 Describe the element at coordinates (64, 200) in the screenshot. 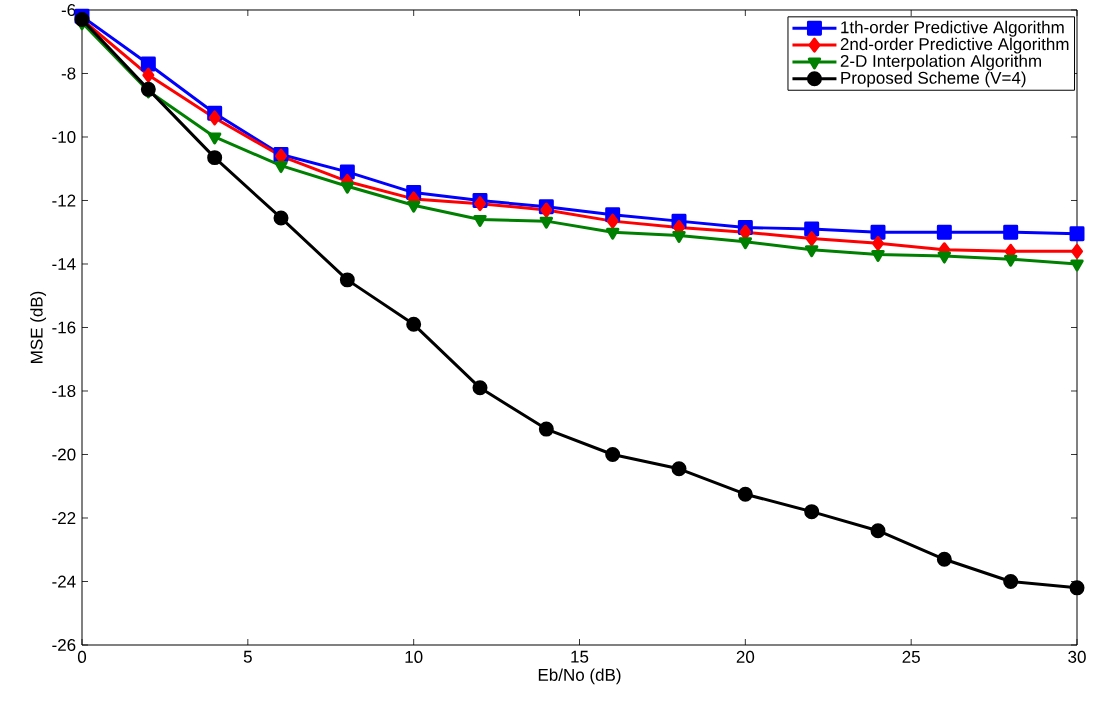

I see `y-tick-label: -12` at that location.